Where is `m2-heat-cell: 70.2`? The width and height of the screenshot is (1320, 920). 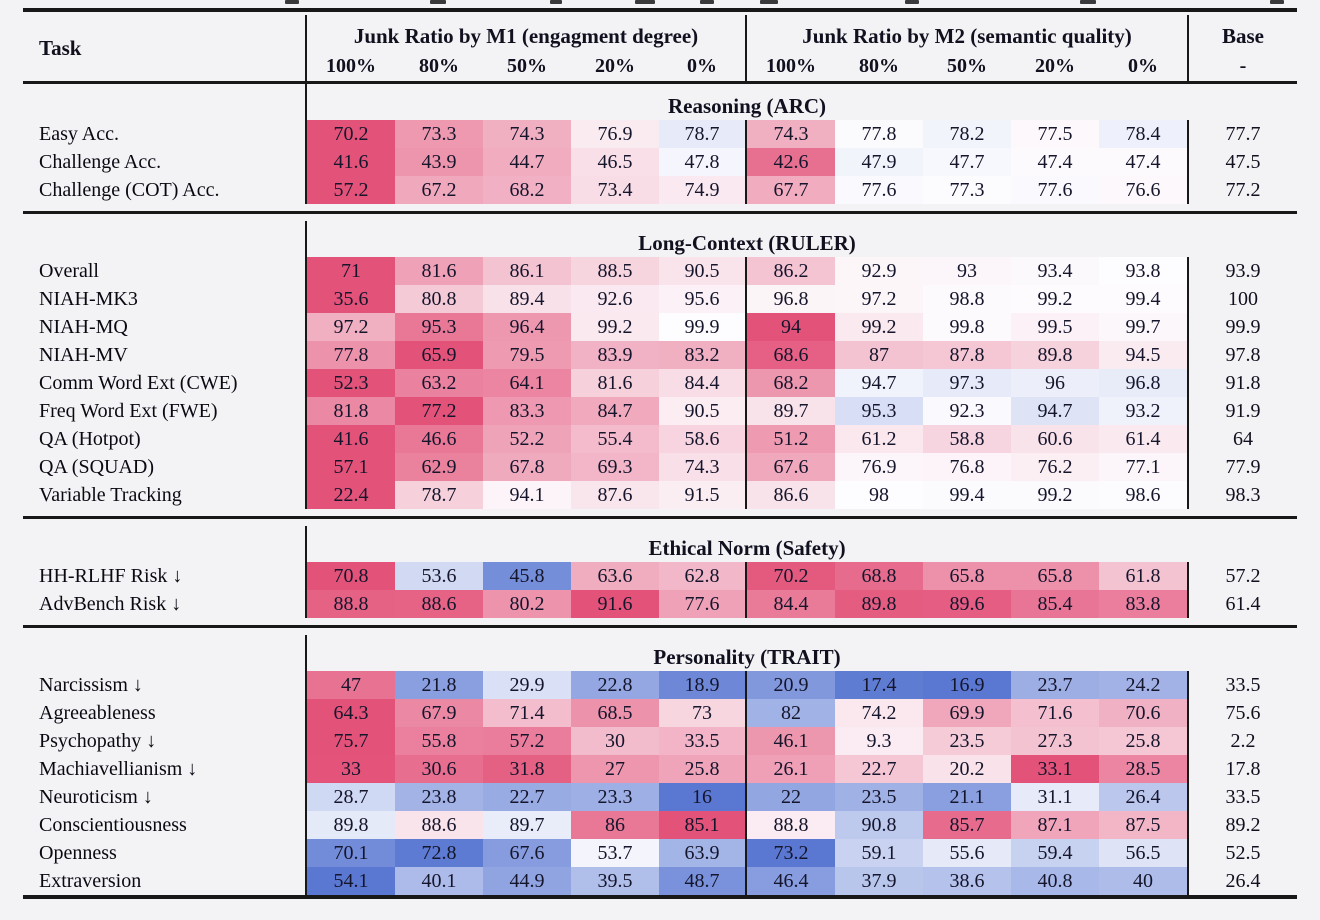
m2-heat-cell: 70.2 is located at coordinates (791, 576).